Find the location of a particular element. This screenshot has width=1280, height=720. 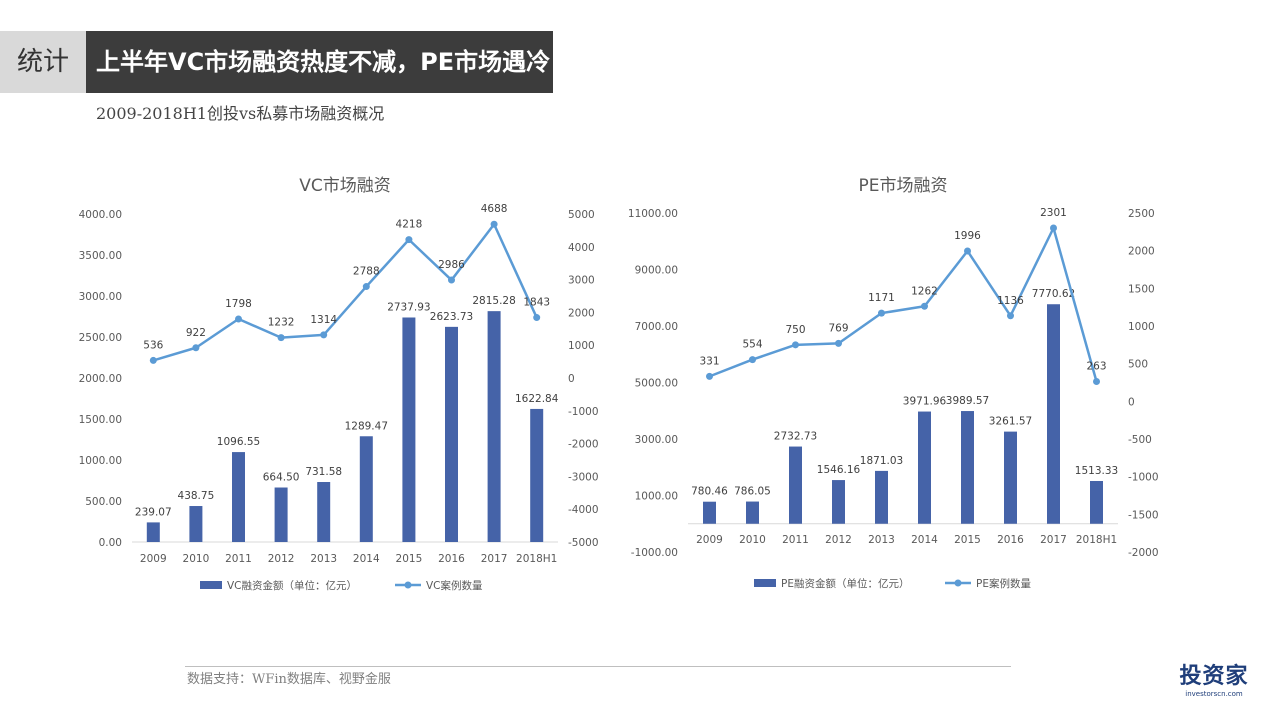

bar-value-label: 1546.16 is located at coordinates (839, 470).